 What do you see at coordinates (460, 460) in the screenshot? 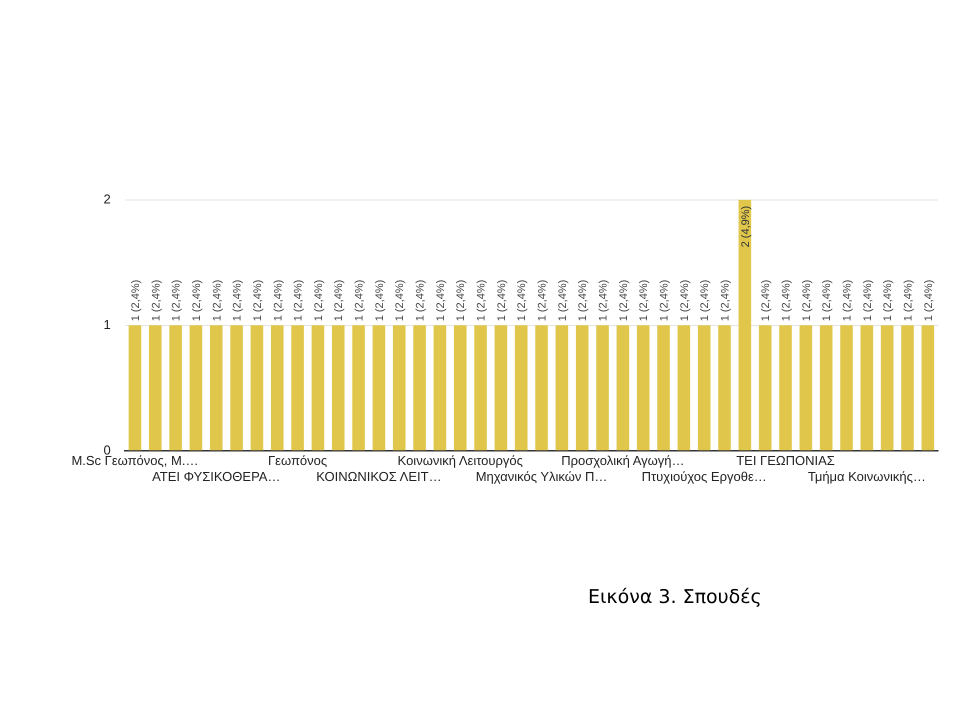
I see `x-tick-label: Κοινωνική Λειτουργός` at bounding box center [460, 460].